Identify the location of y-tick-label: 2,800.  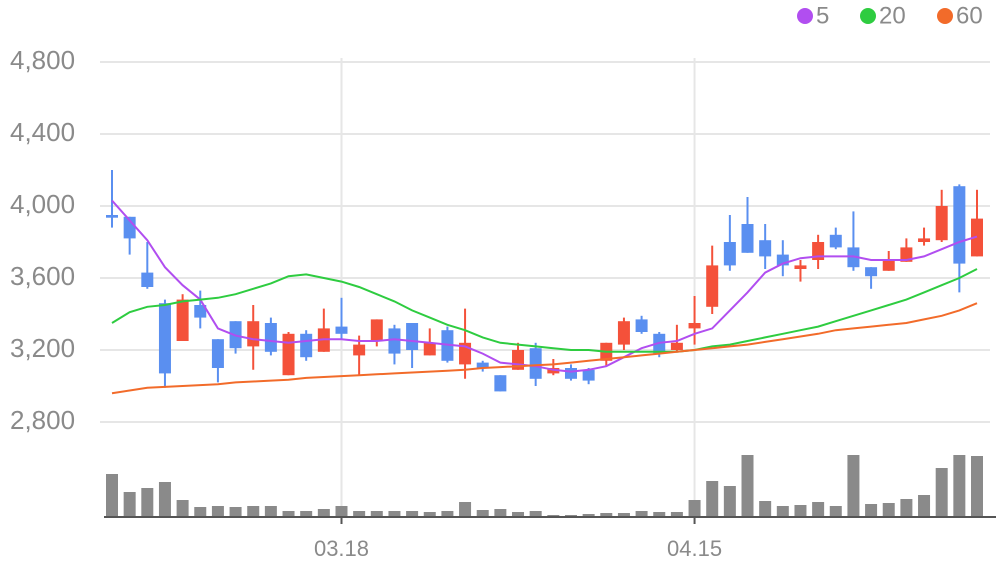
(42, 420).